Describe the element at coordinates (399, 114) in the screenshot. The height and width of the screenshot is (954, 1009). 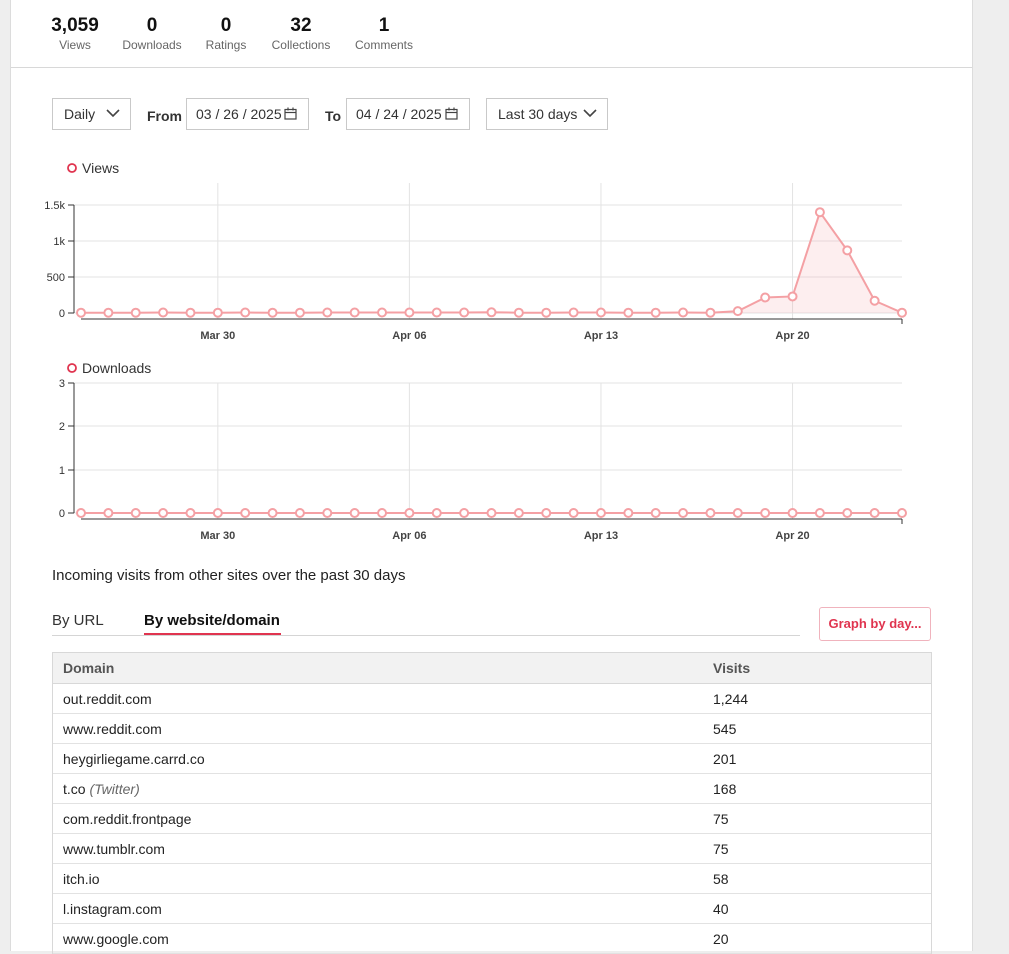
I see `to-date-value: 04 / 24 / 2025` at that location.